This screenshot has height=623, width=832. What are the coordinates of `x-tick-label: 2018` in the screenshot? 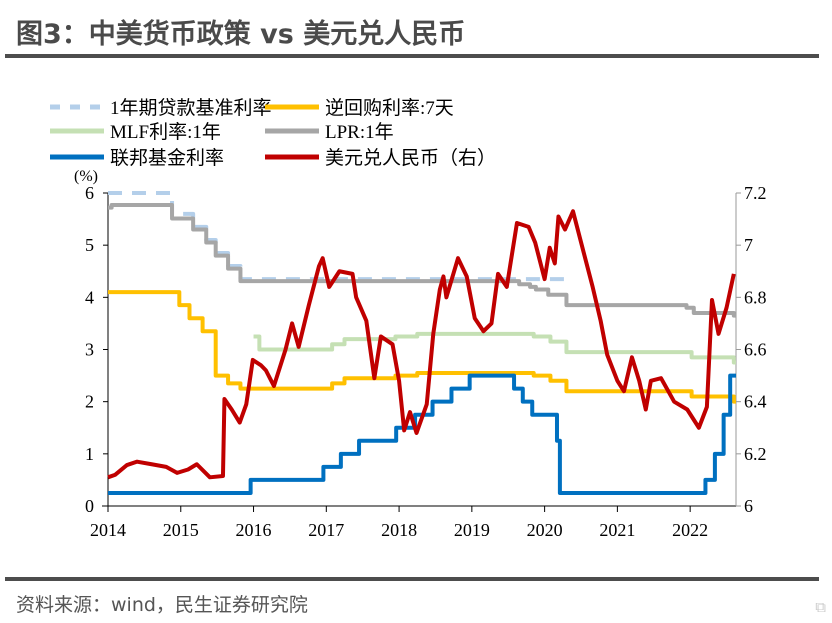 It's located at (399, 530).